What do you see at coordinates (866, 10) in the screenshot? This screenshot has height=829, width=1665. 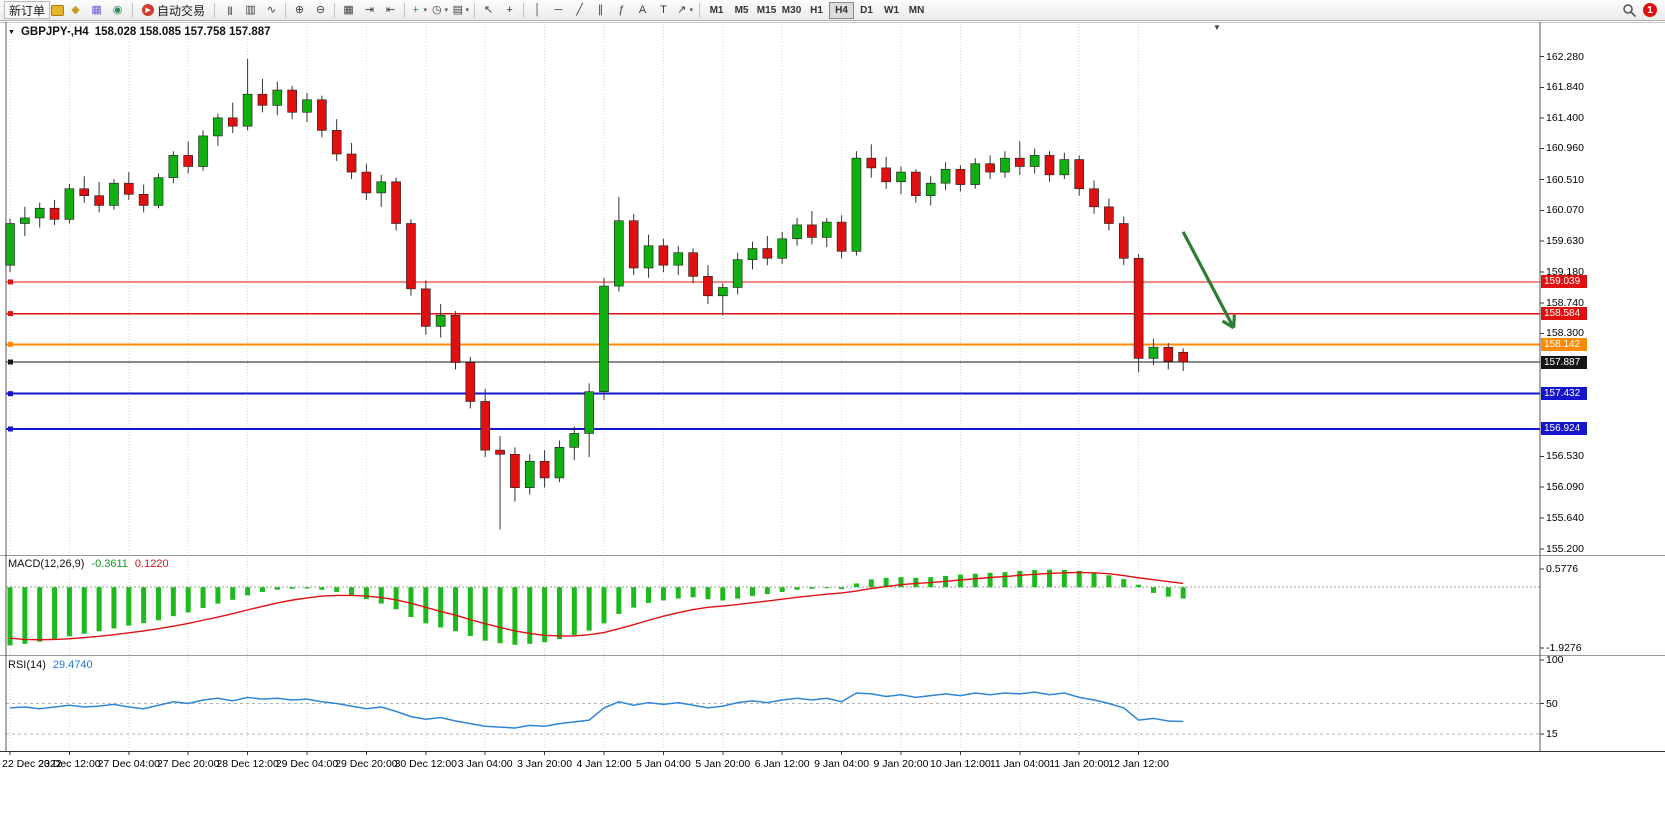 I see `timeframe-button-D1: D1` at bounding box center [866, 10].